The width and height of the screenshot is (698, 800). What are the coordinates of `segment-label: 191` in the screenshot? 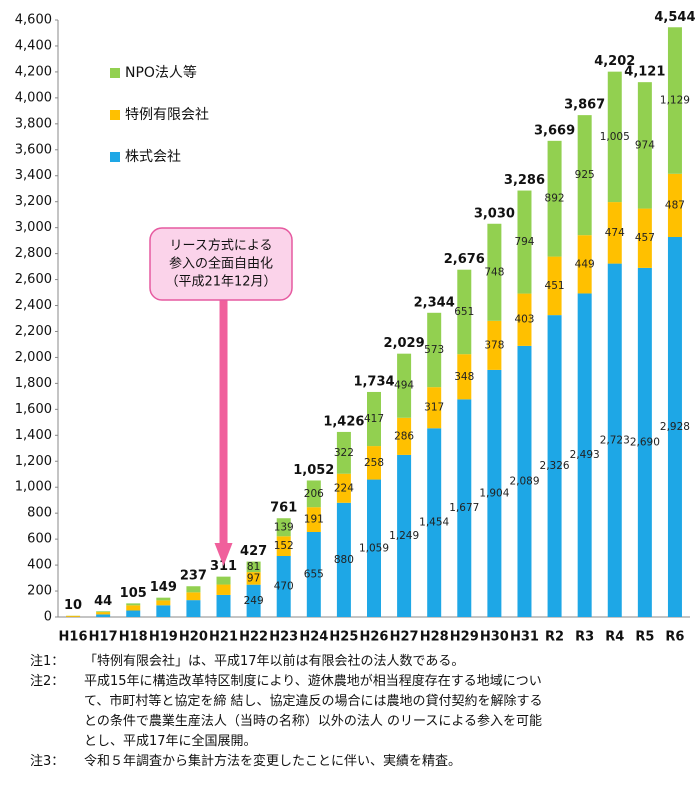 It's located at (314, 520).